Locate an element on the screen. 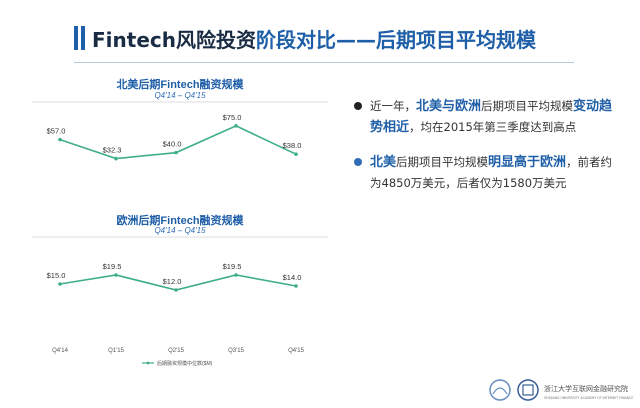 This screenshot has width=640, height=408. title-divider is located at coordinates (324, 62).